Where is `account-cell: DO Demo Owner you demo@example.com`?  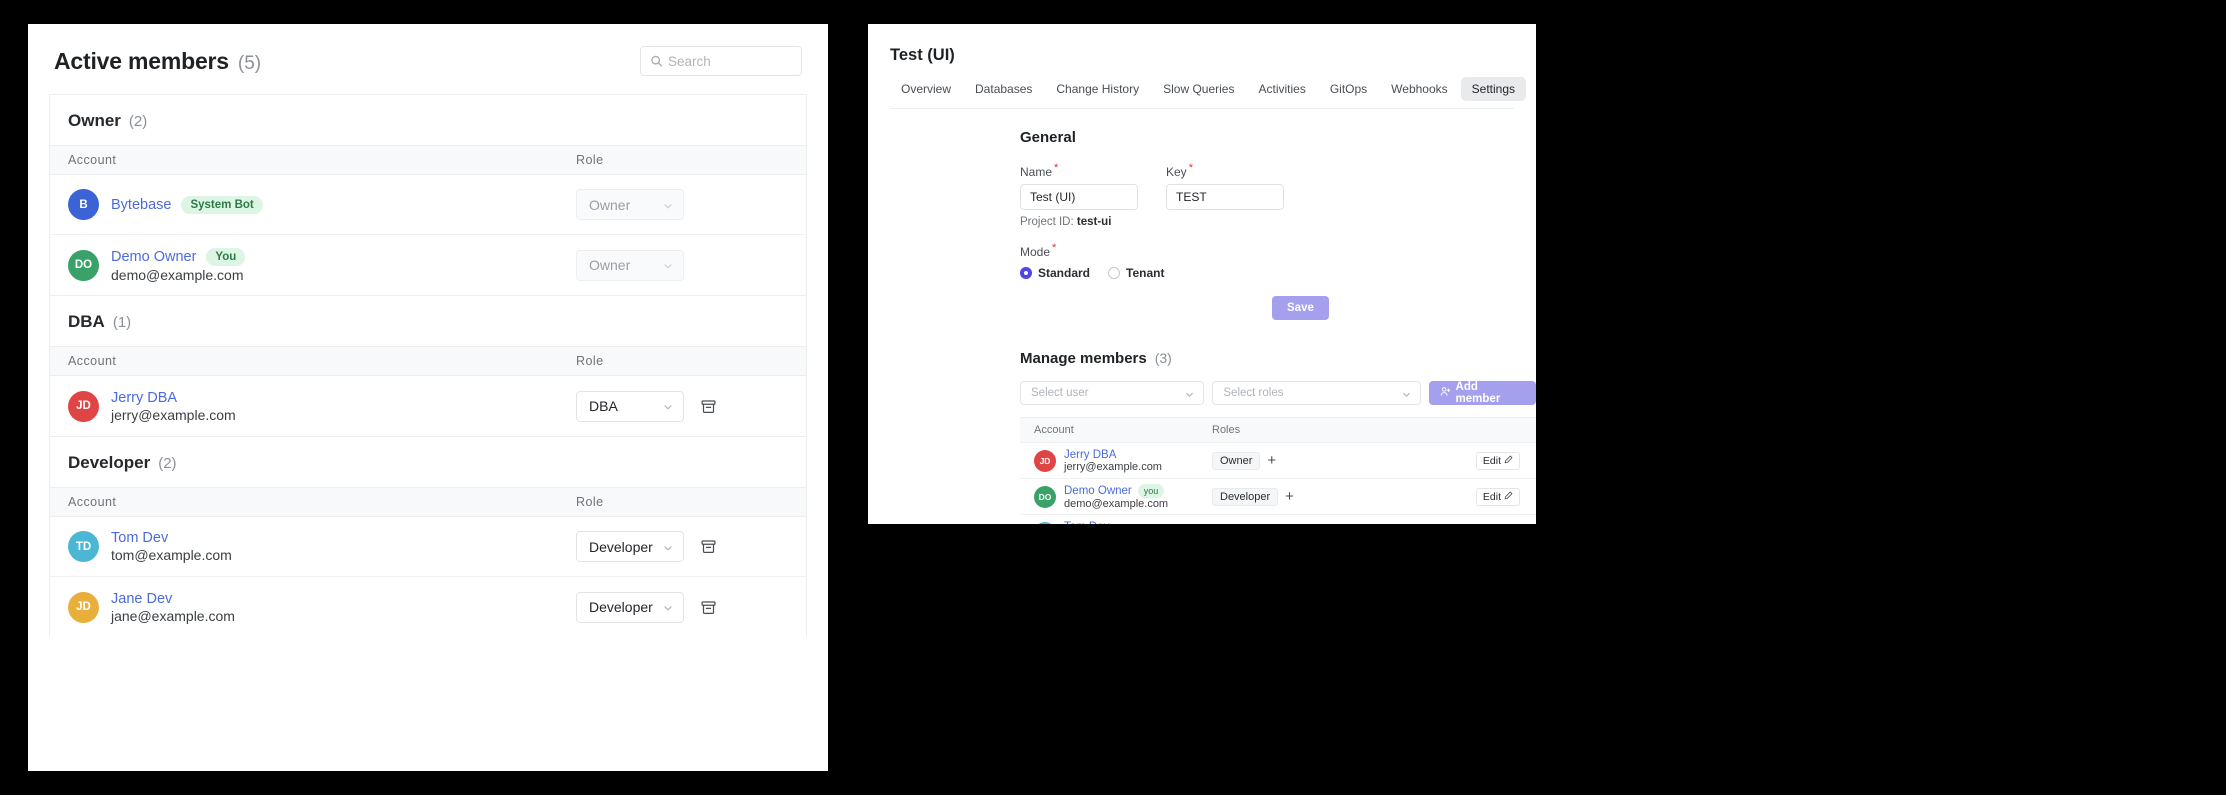 account-cell: DO Demo Owner you demo@example.com is located at coordinates (1116, 496).